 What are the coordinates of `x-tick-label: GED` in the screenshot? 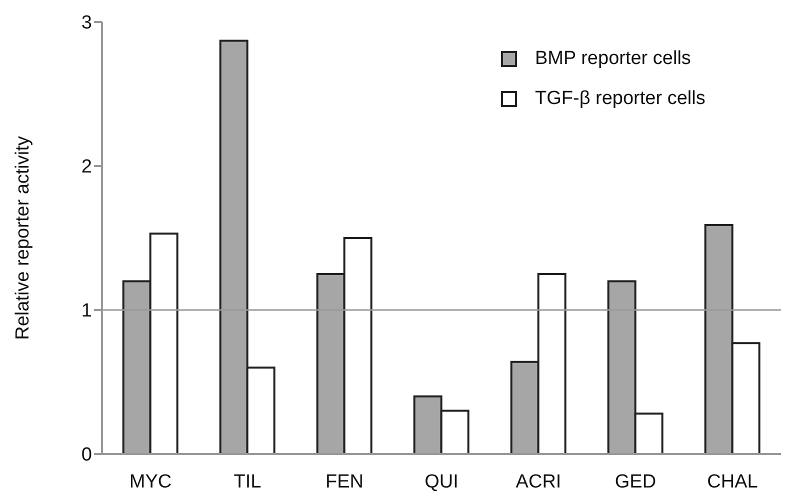 It's located at (635, 481).